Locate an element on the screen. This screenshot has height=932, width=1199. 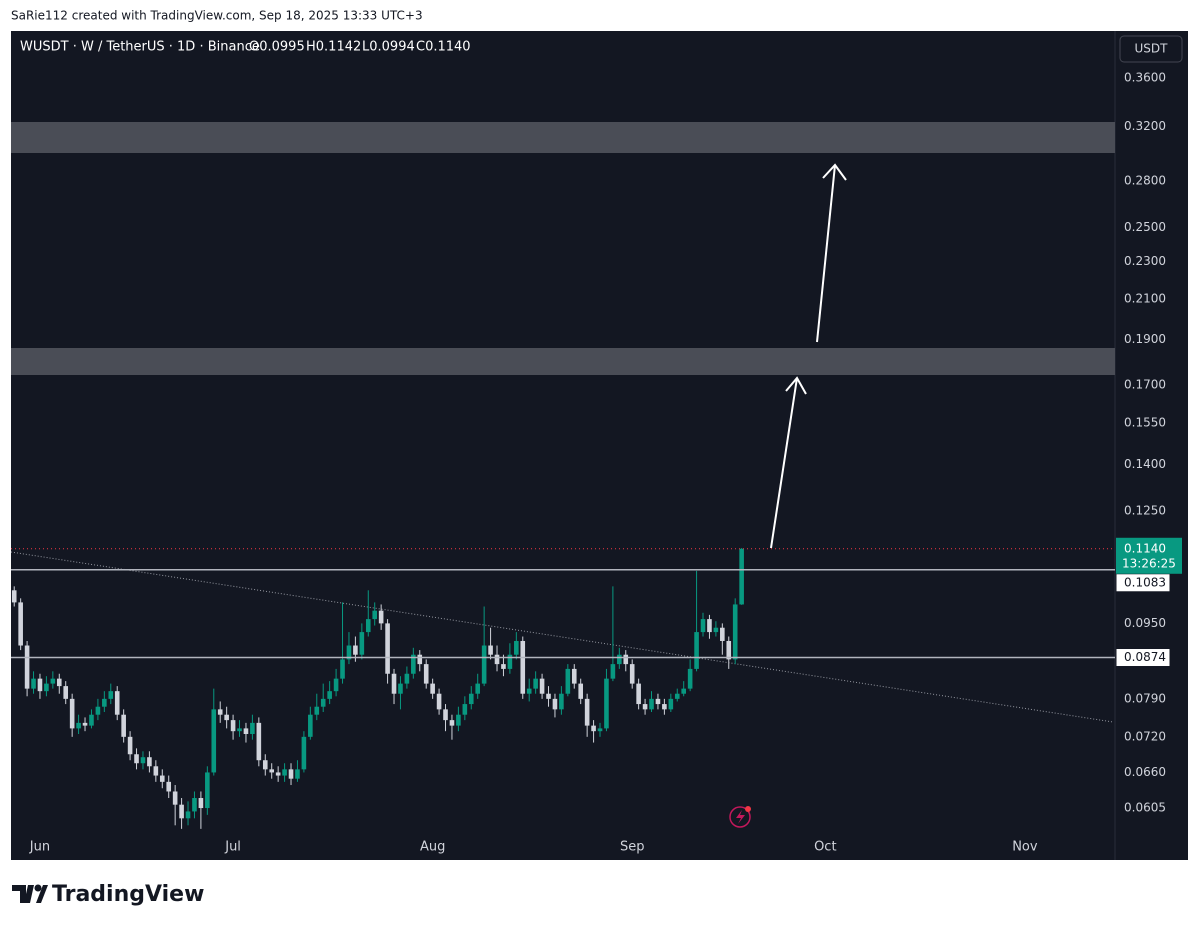
y-tick-label: 0.0660 is located at coordinates (1145, 772).